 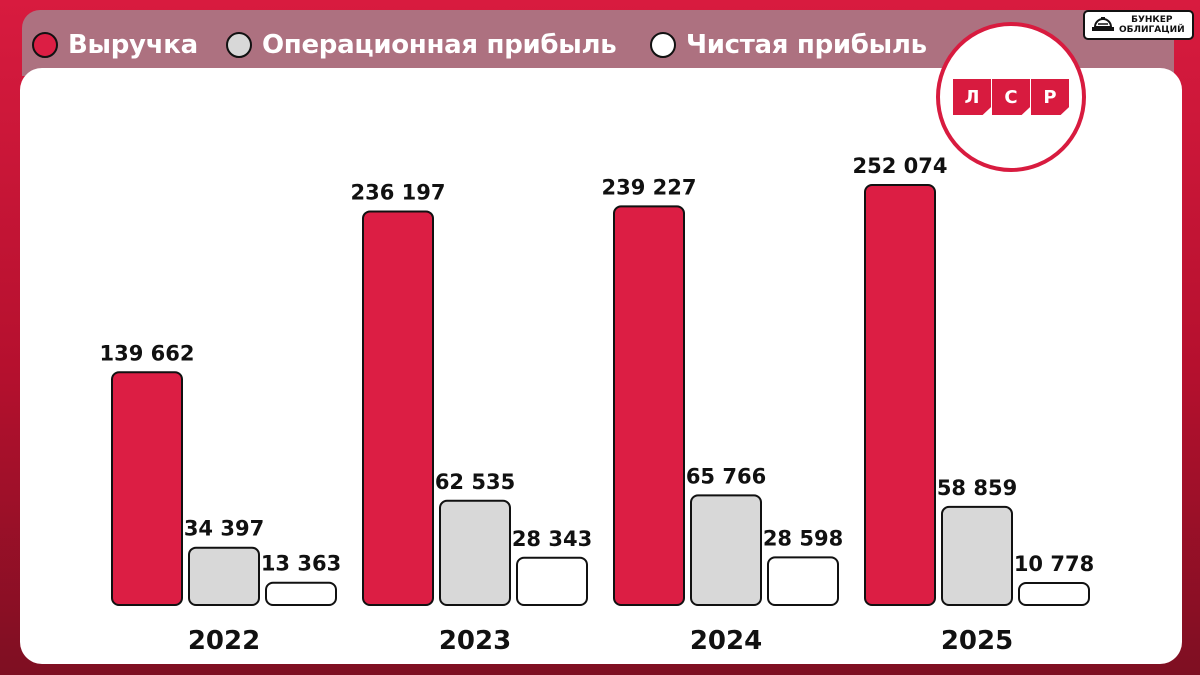 What do you see at coordinates (301, 564) in the screenshot?
I see `bar-value-net-profit-2022: 13 363` at bounding box center [301, 564].